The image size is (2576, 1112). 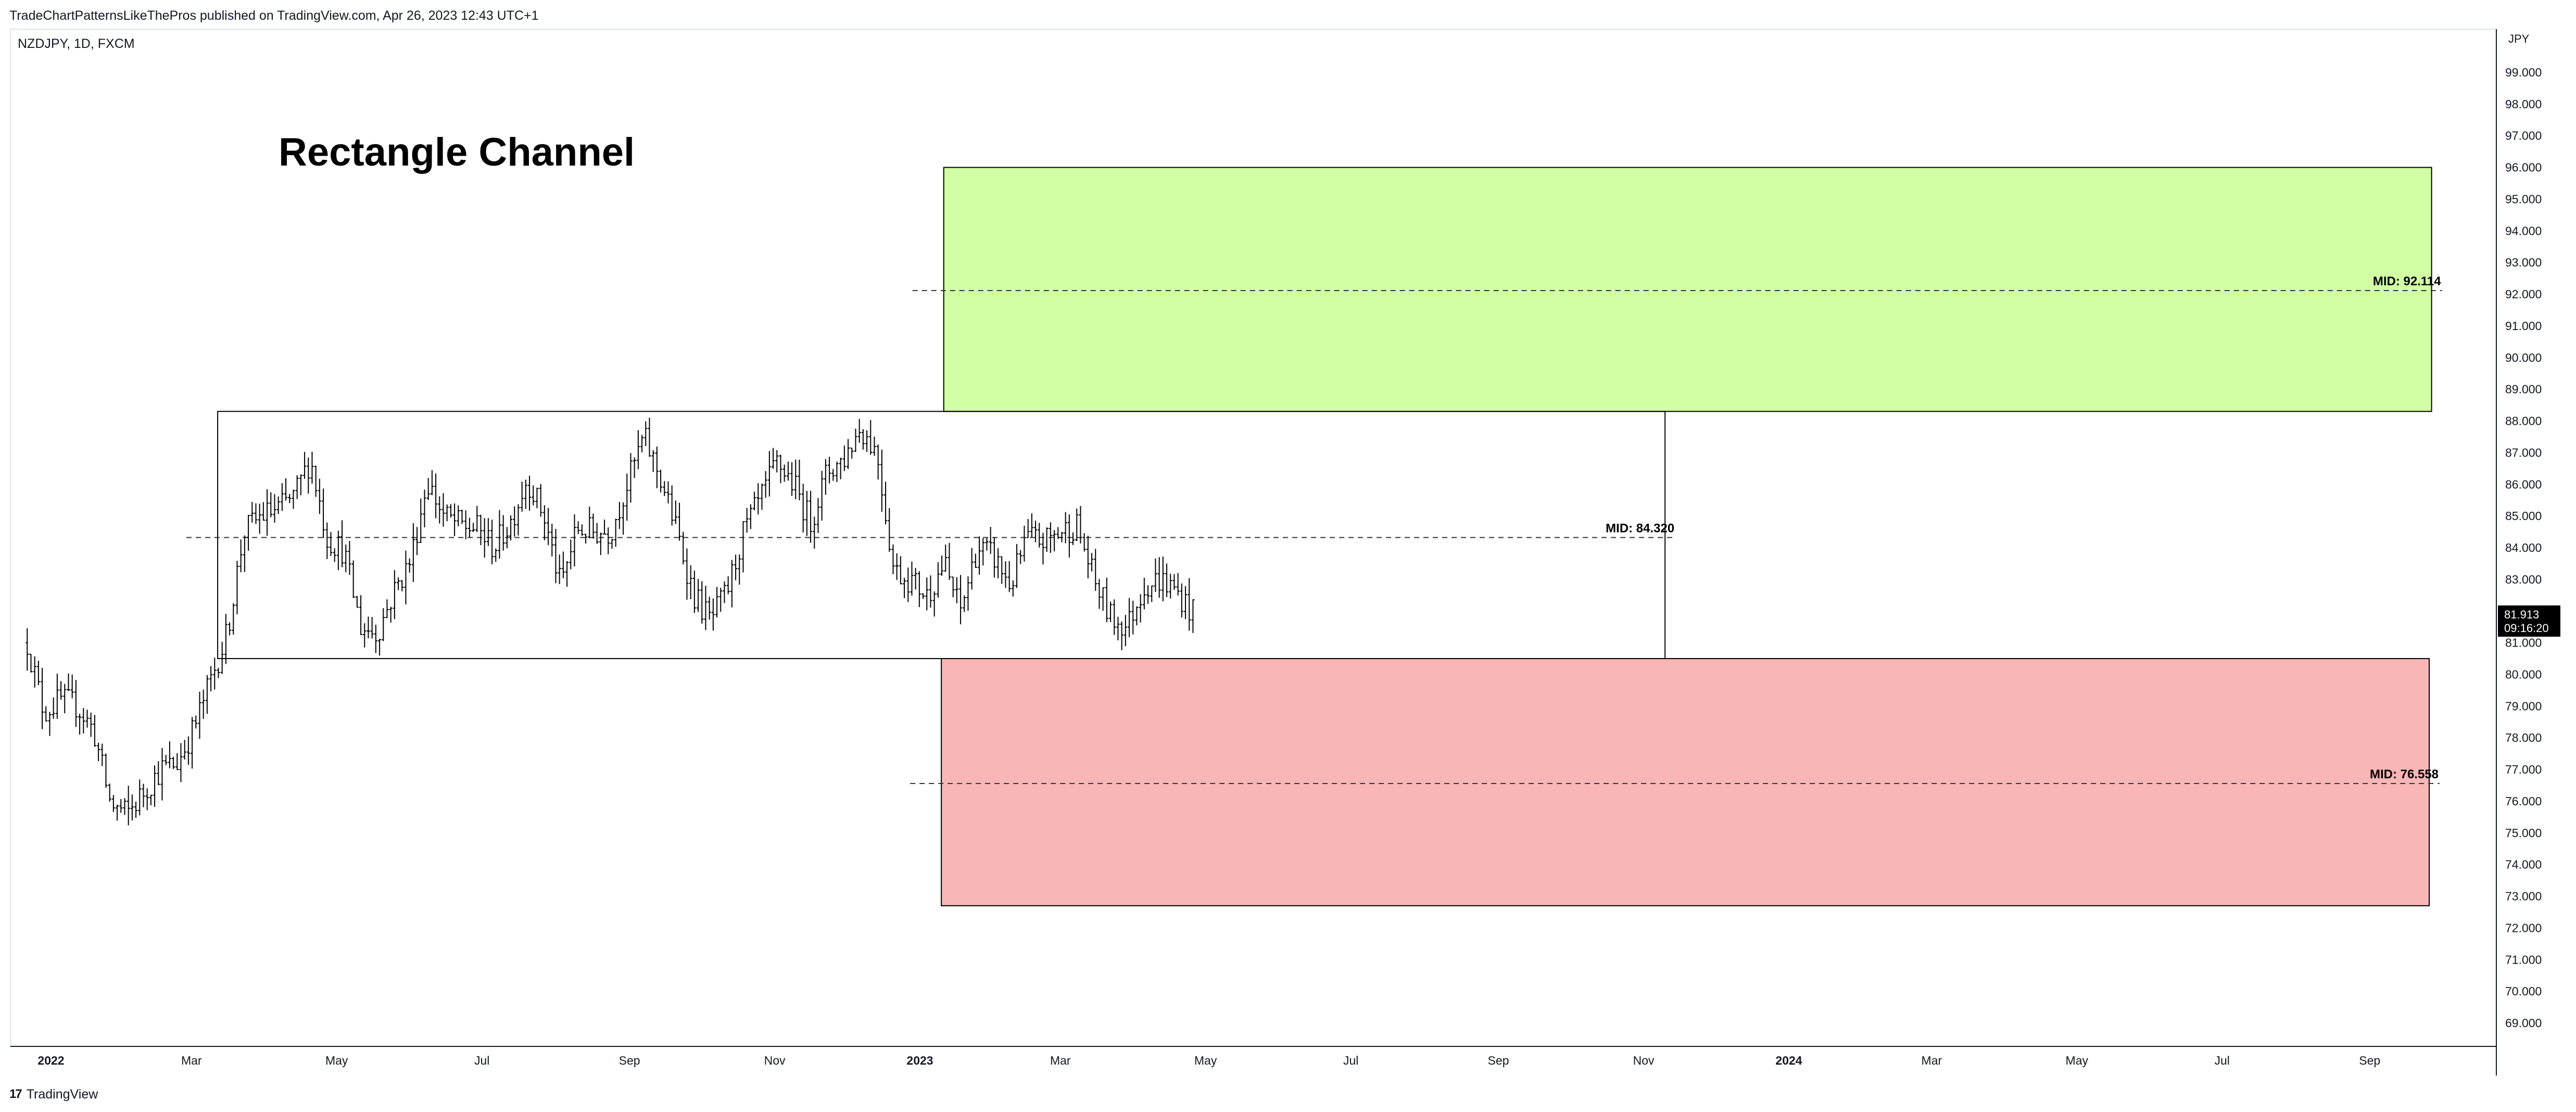 What do you see at coordinates (2519, 39) in the screenshot?
I see `currency-label: JPY` at bounding box center [2519, 39].